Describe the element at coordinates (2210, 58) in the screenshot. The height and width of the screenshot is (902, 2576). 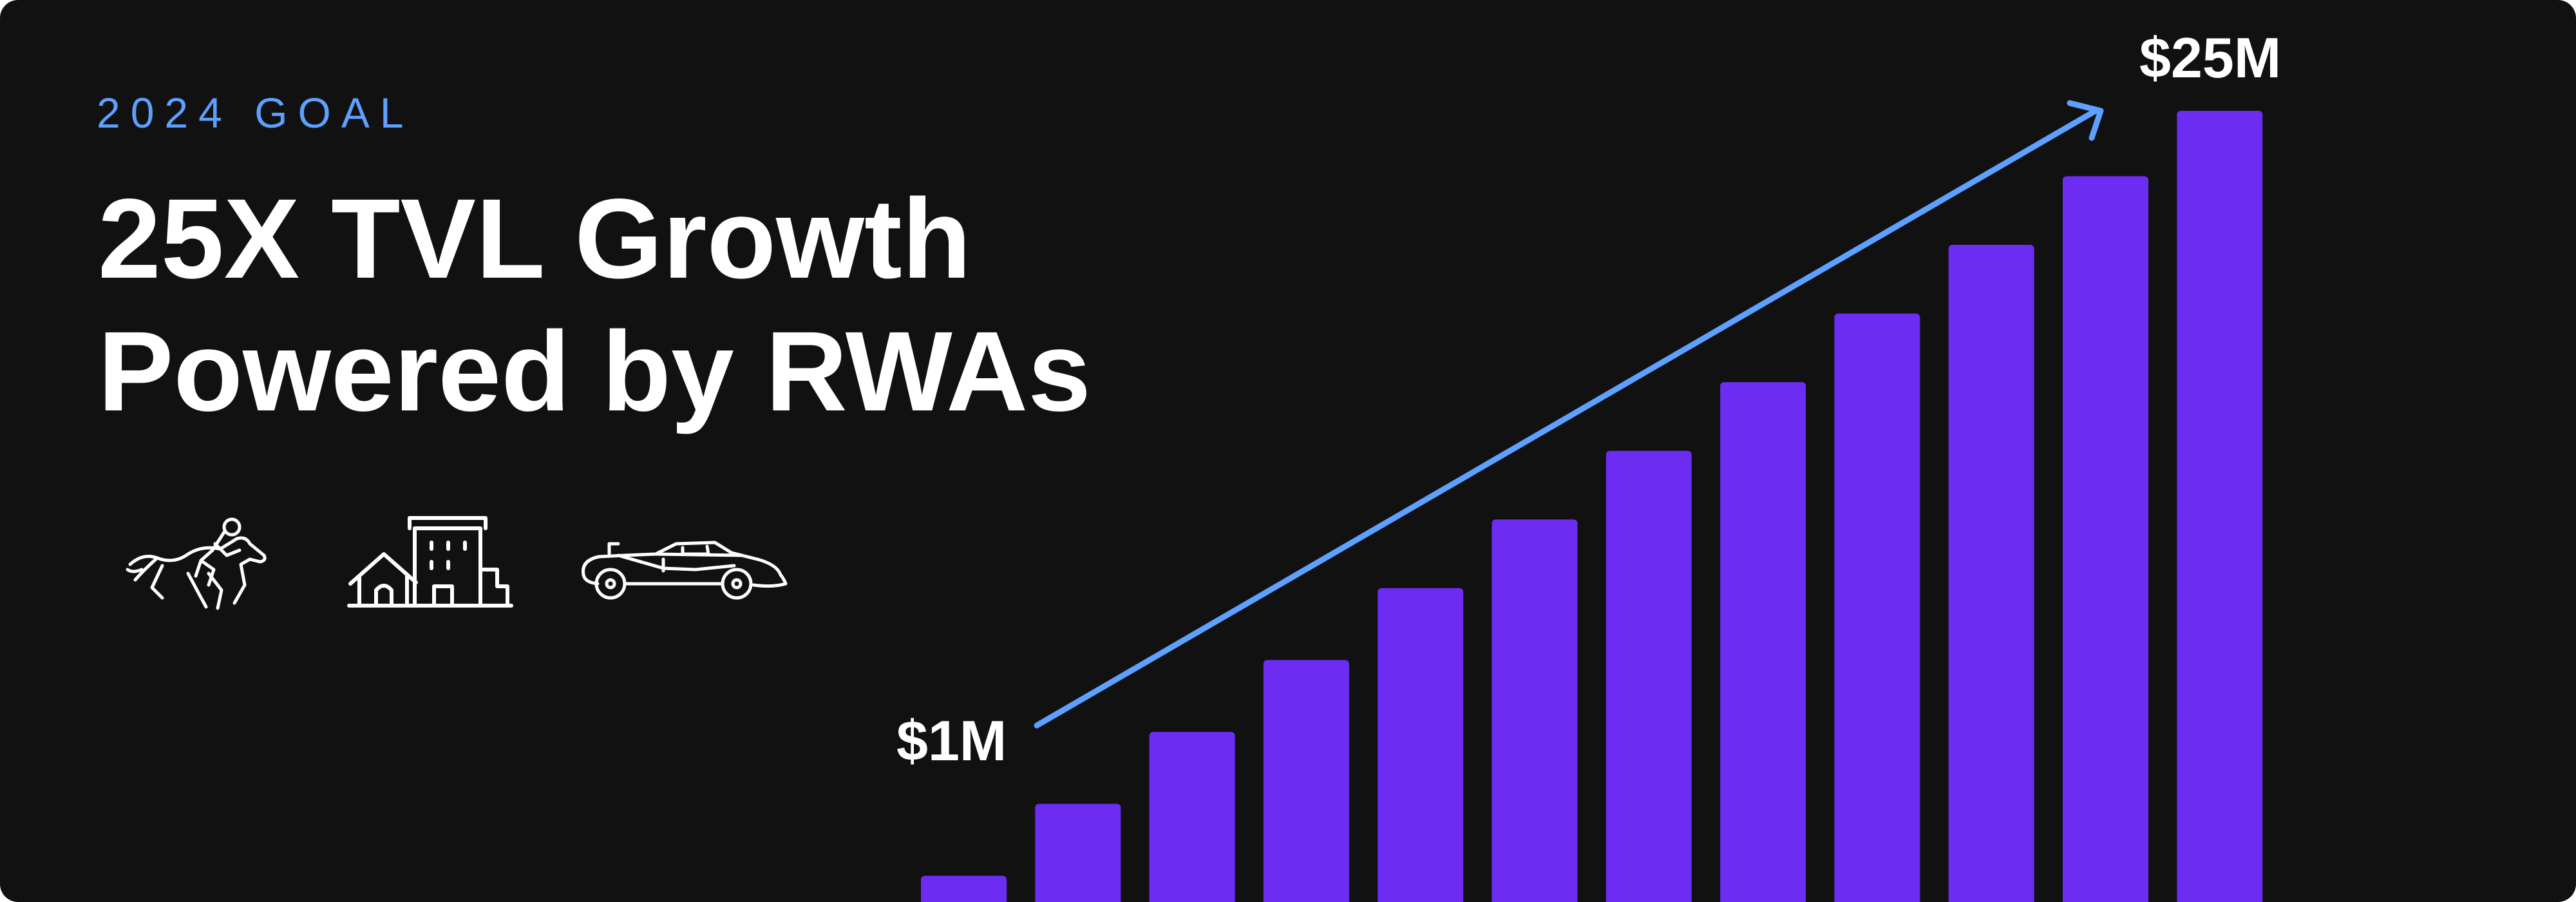
I see `end-value-label: $25M` at that location.